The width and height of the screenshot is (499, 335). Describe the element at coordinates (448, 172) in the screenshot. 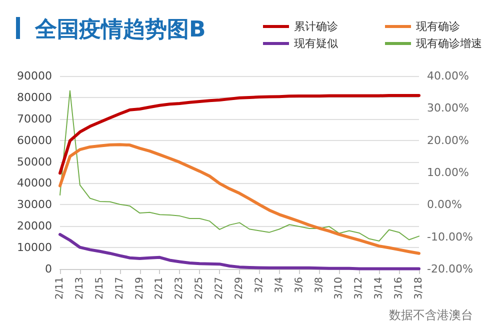

I see `y2-tick-label: 10.00%` at that location.